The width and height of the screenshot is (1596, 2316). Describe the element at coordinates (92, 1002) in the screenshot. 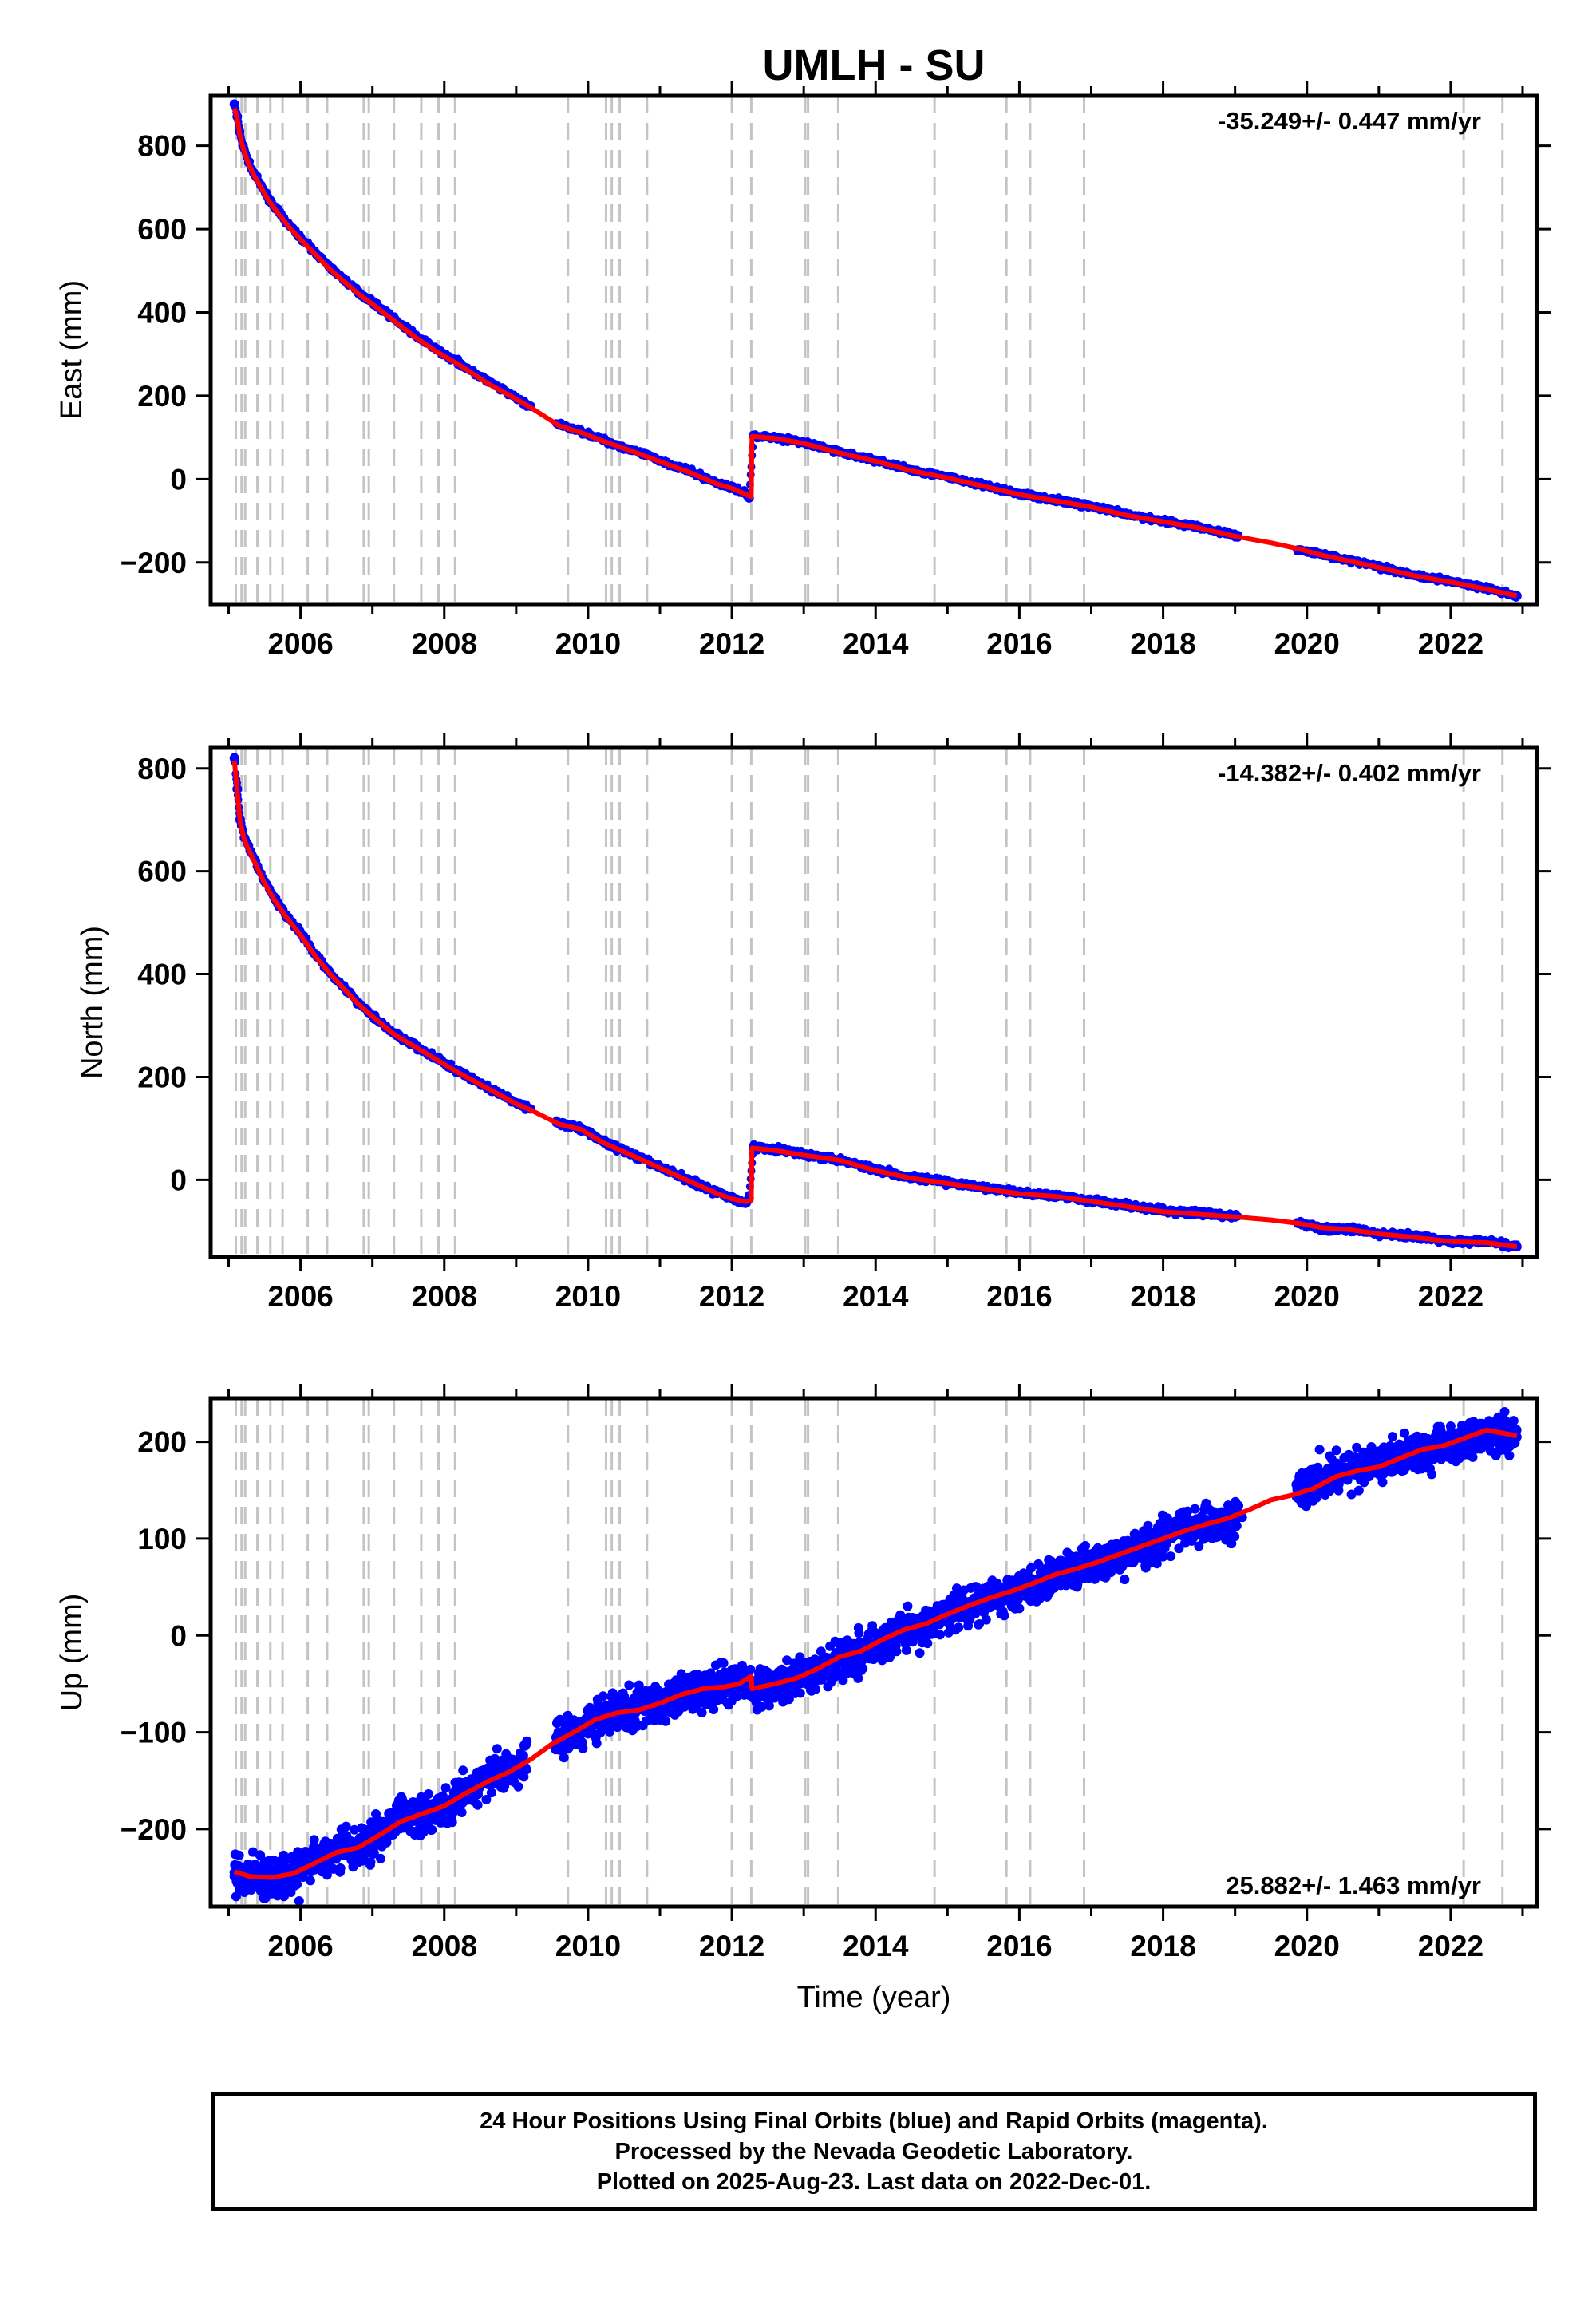

I see `y-axis-label: North (mm)` at that location.